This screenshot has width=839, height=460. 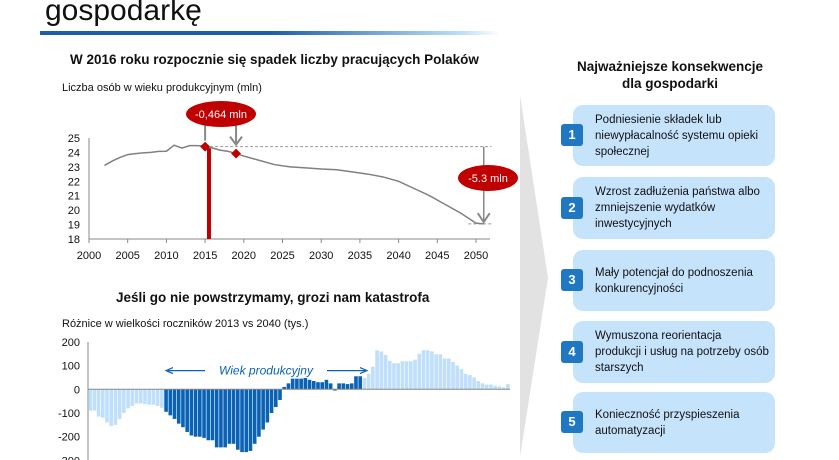 What do you see at coordinates (670, 66) in the screenshot?
I see `consequences-title-line1: Najważniejsze konsekwencje` at bounding box center [670, 66].